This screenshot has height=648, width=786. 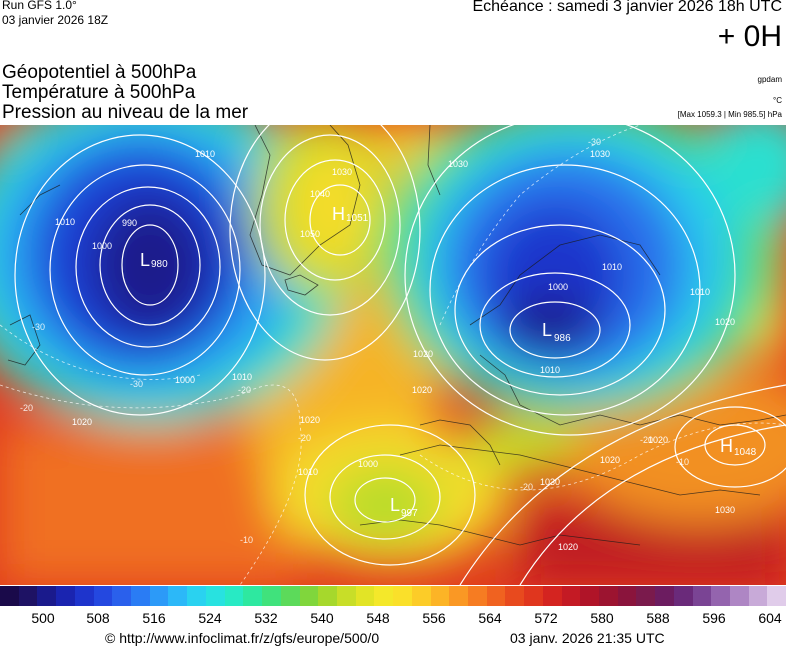 What do you see at coordinates (602, 618) in the screenshot?
I see `scale-tick-label: 580` at bounding box center [602, 618].